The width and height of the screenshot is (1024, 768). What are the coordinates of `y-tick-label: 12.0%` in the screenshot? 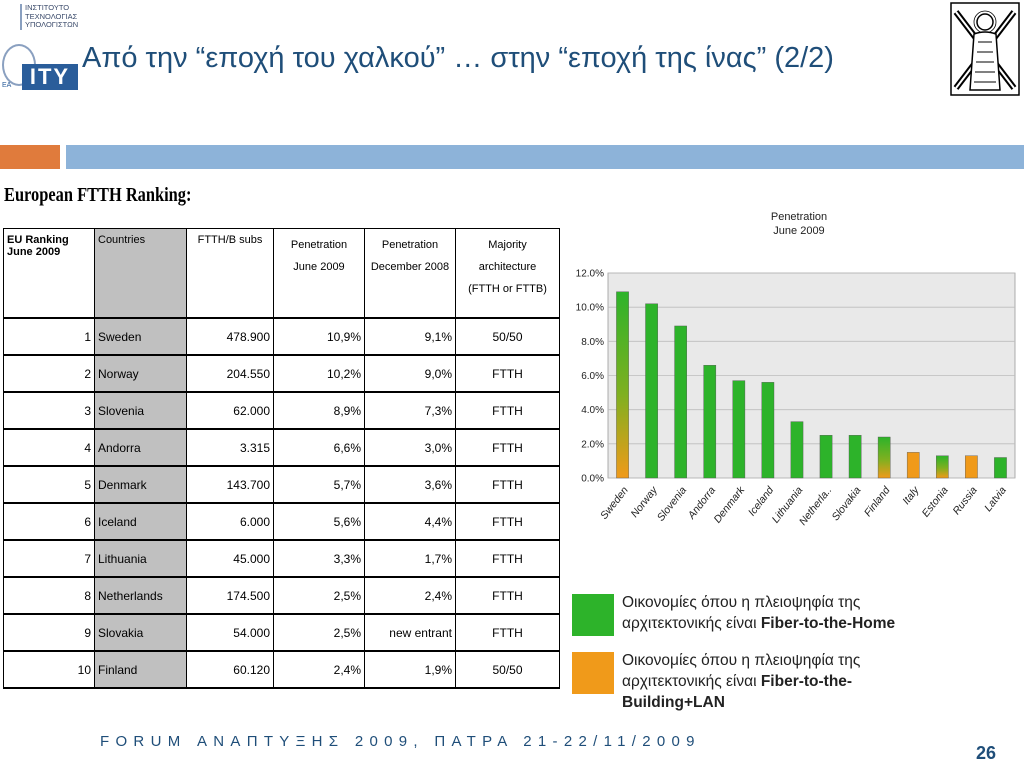 It's located at (590, 274).